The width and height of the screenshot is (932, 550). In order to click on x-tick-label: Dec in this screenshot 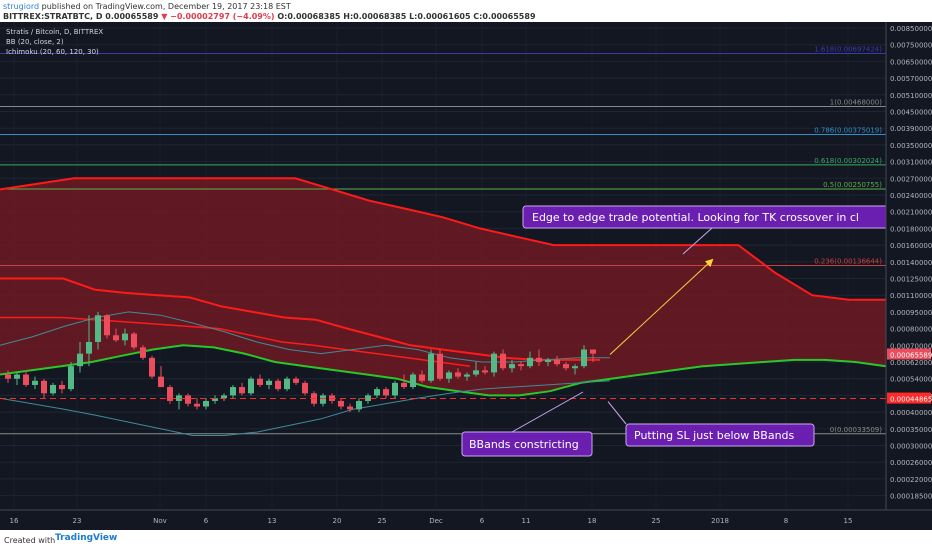, I will do `click(436, 521)`.